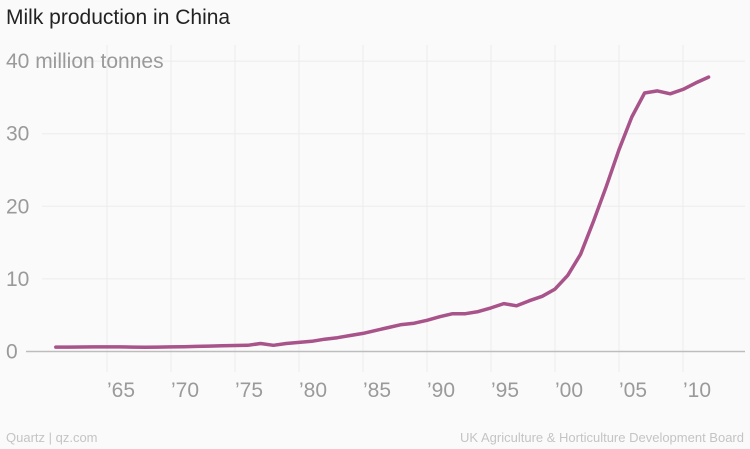 This screenshot has height=449, width=750. I want to click on chart-title: Milk production in China, so click(118, 17).